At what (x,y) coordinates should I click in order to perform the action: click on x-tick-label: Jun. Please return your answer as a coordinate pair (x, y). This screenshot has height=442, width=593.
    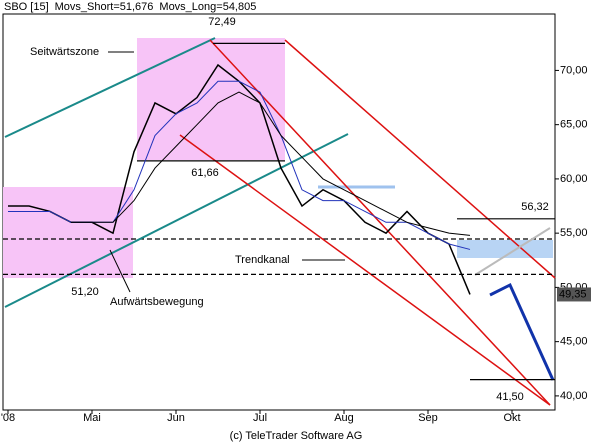
    Looking at the image, I should click on (176, 418).